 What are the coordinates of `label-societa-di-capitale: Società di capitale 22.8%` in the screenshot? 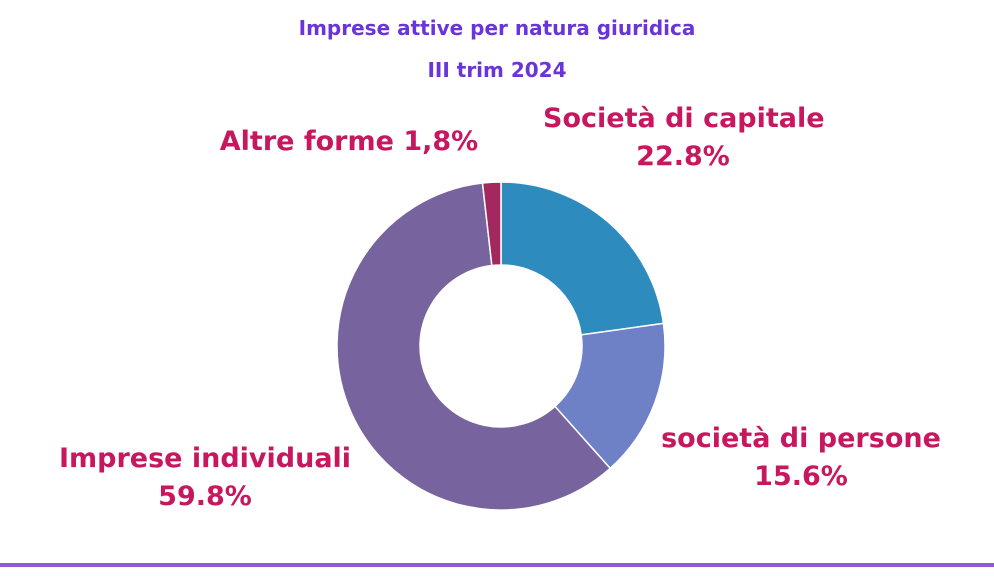 It's located at (684, 138).